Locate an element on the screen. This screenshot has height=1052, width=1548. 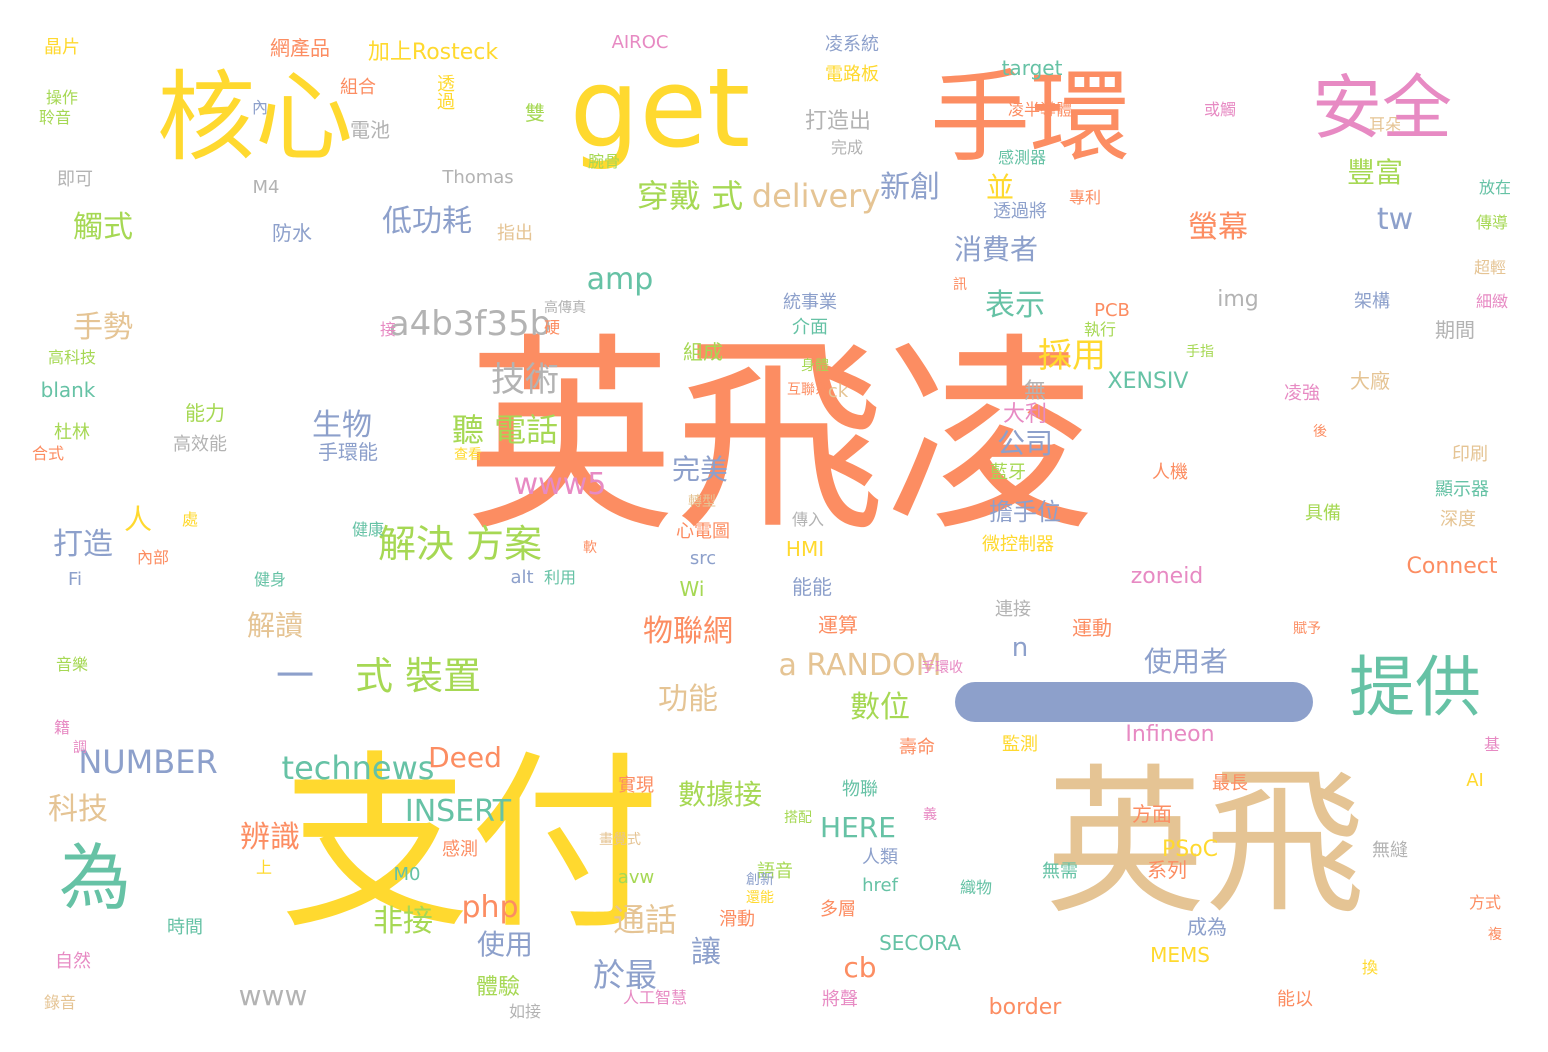
word: Deed is located at coordinates (465, 757).